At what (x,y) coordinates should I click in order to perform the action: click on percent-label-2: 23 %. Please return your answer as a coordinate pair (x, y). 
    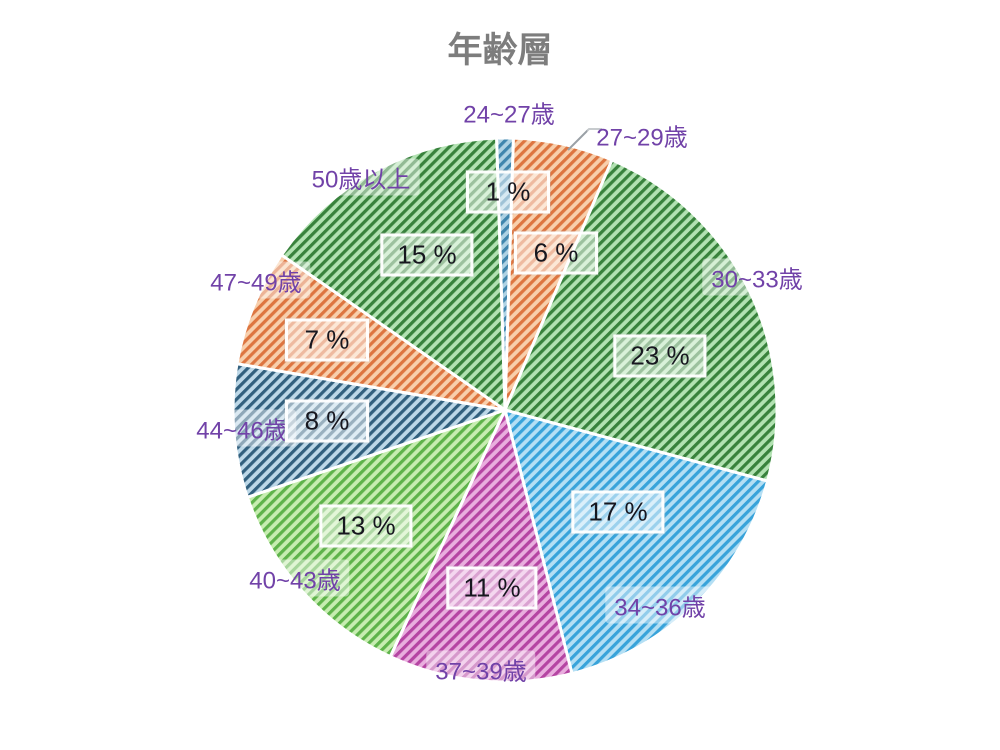
    Looking at the image, I should click on (660, 356).